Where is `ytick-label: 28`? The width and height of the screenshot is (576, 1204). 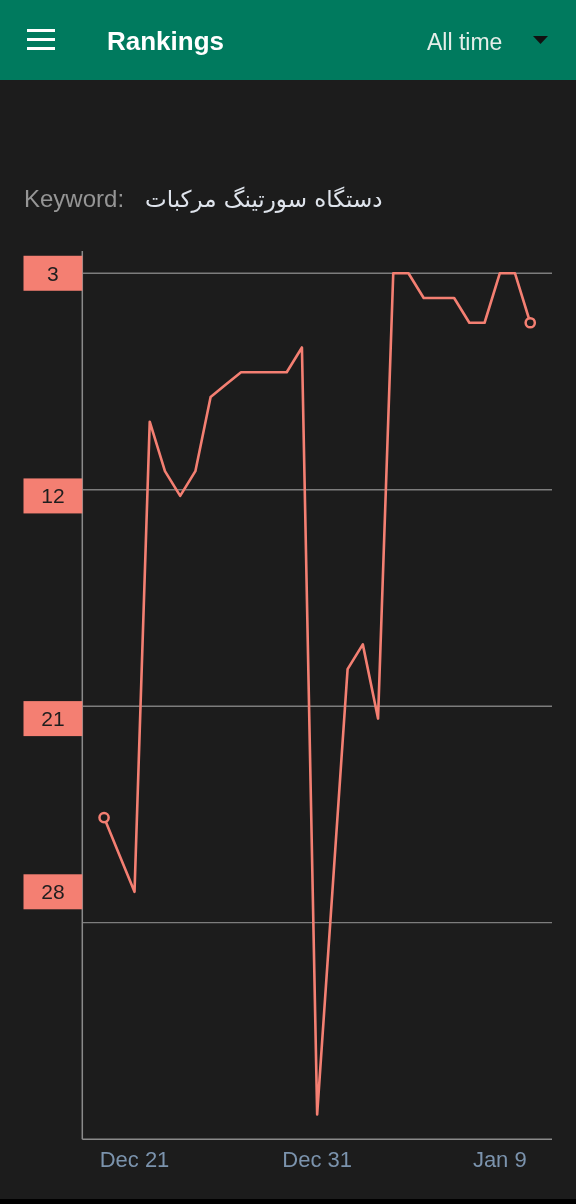 ytick-label: 28 is located at coordinates (53, 892).